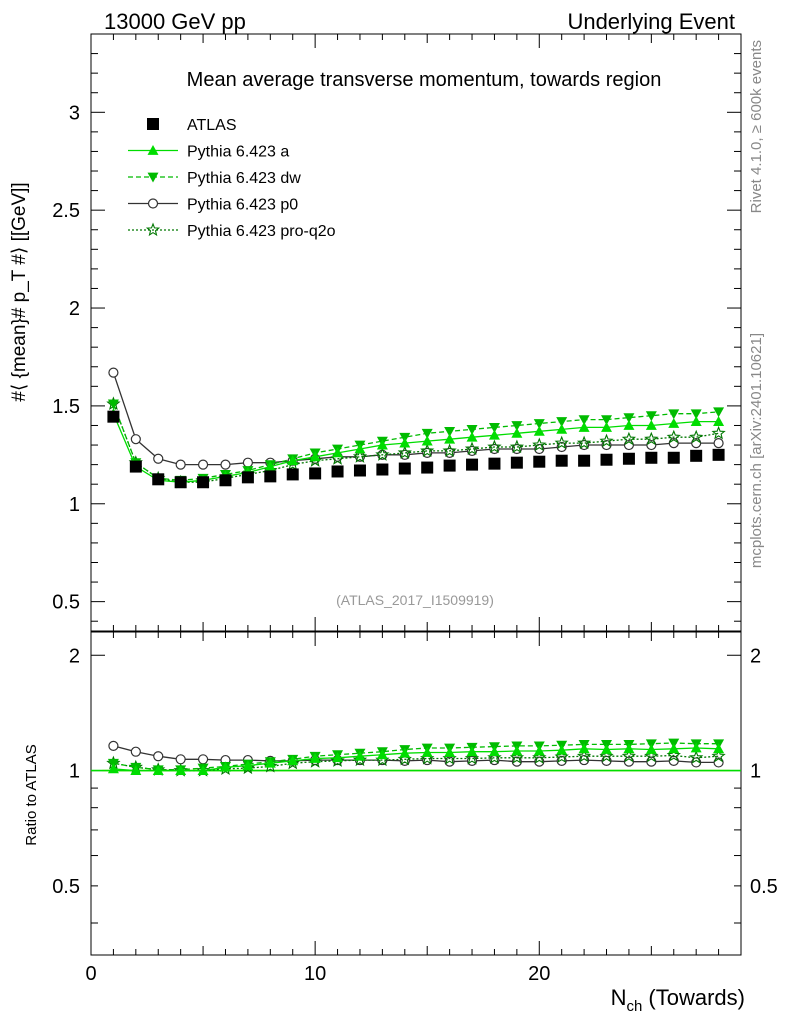  I want to click on x-axis-label: Nch (Towards), so click(678, 1000).